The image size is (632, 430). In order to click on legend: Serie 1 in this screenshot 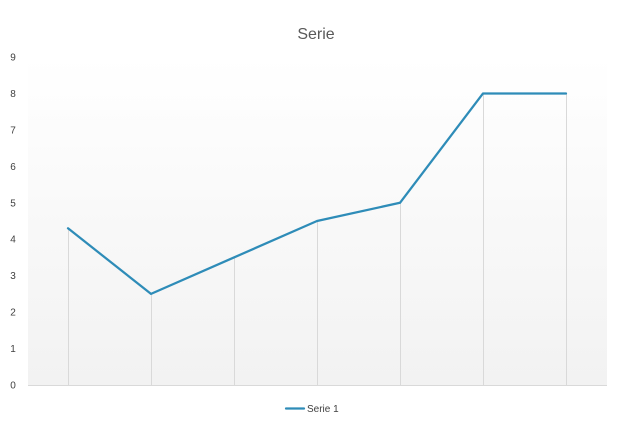, I will do `click(311, 409)`.